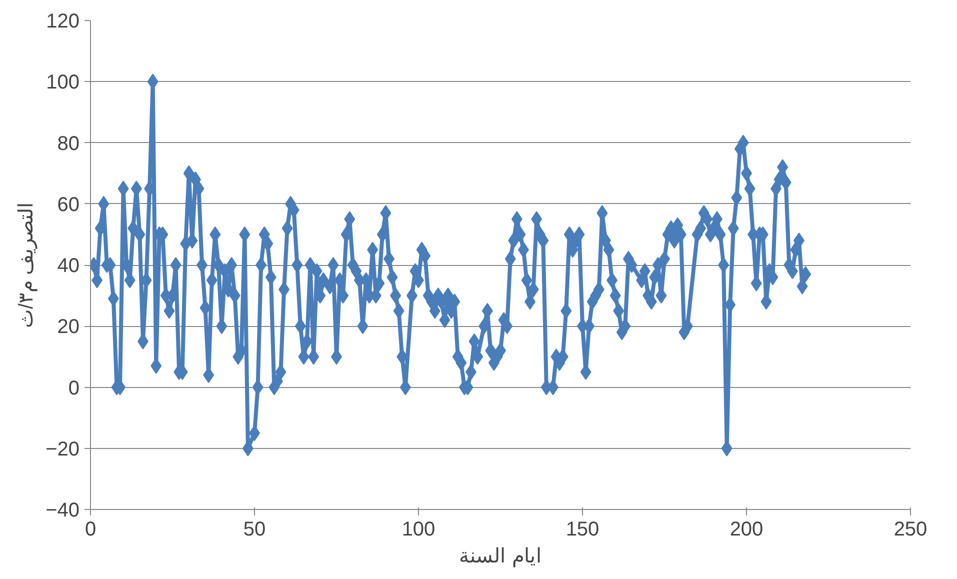 This screenshot has height=579, width=957. Describe the element at coordinates (63, 449) in the screenshot. I see `y-tick-label: −20` at that location.